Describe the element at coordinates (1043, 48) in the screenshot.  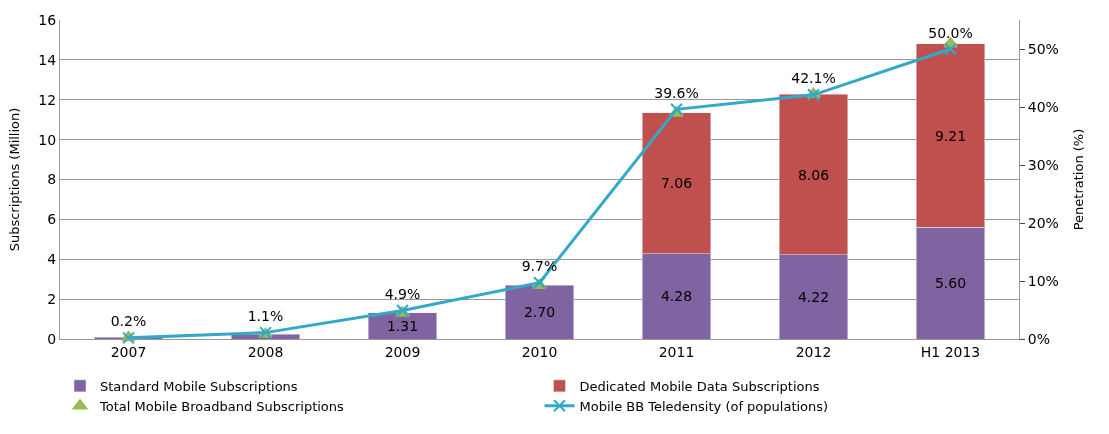
I see `y2-tick-label: 50%` at that location.